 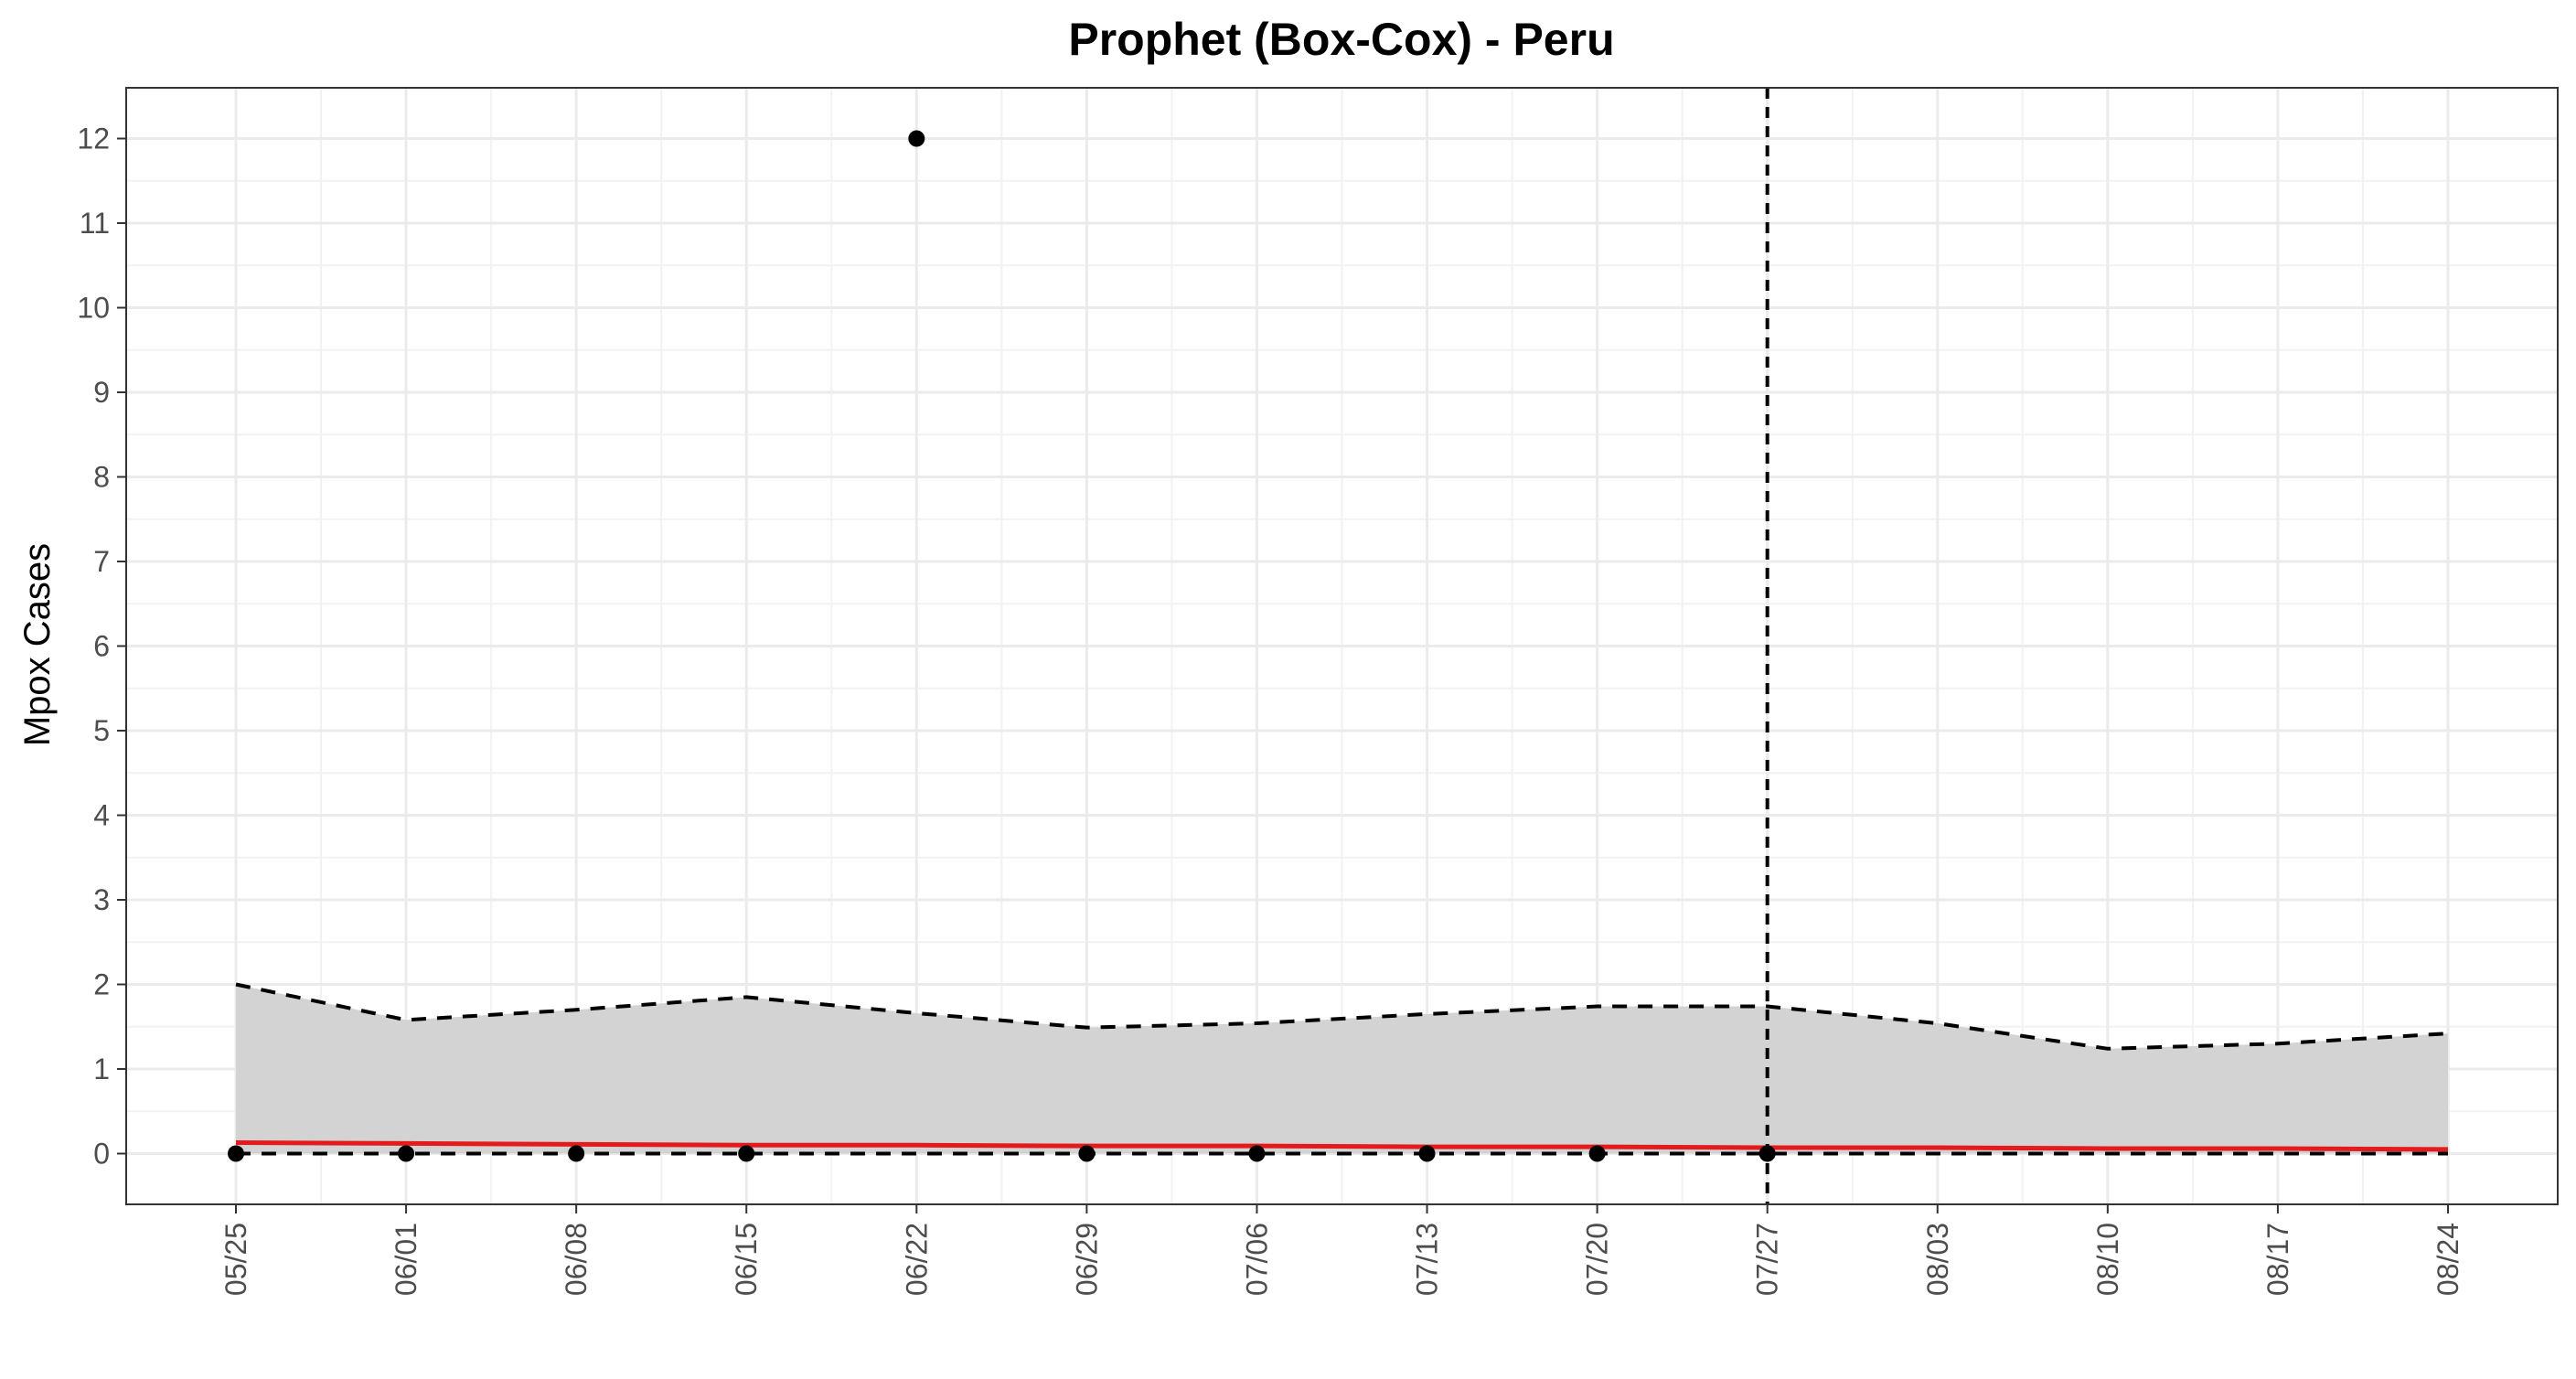 What do you see at coordinates (101, 561) in the screenshot?
I see `y-tick-label: 7` at bounding box center [101, 561].